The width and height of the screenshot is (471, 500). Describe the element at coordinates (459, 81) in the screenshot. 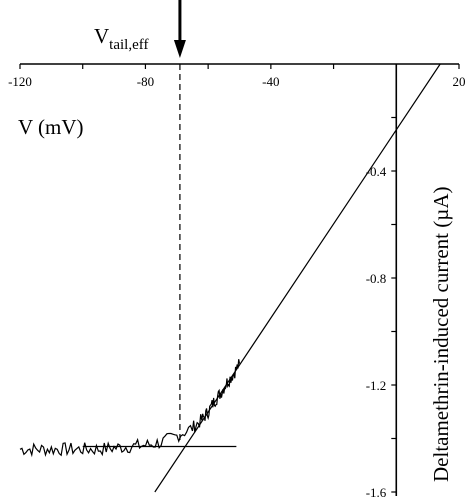

I see `x-tick-label: 20` at that location.